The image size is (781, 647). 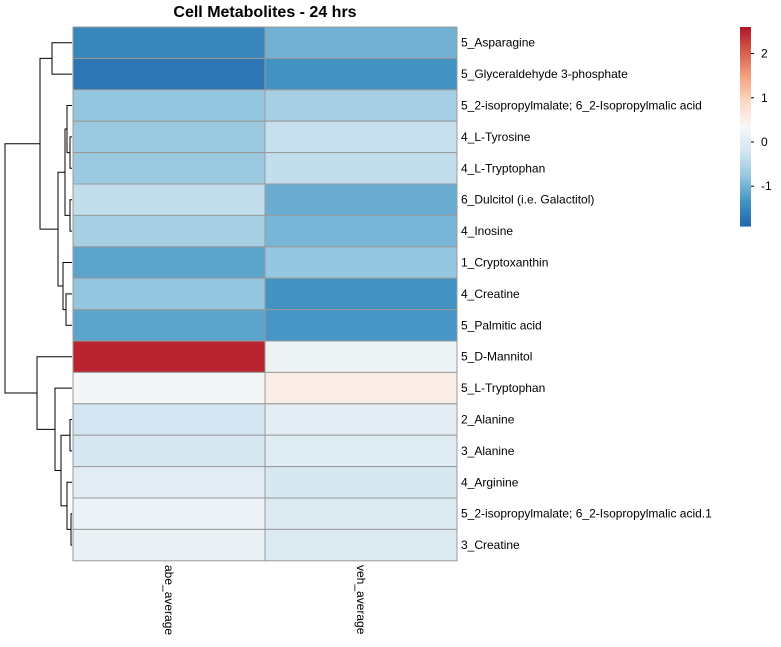 What do you see at coordinates (764, 54) in the screenshot?
I see `legend-tick-label: 2` at bounding box center [764, 54].